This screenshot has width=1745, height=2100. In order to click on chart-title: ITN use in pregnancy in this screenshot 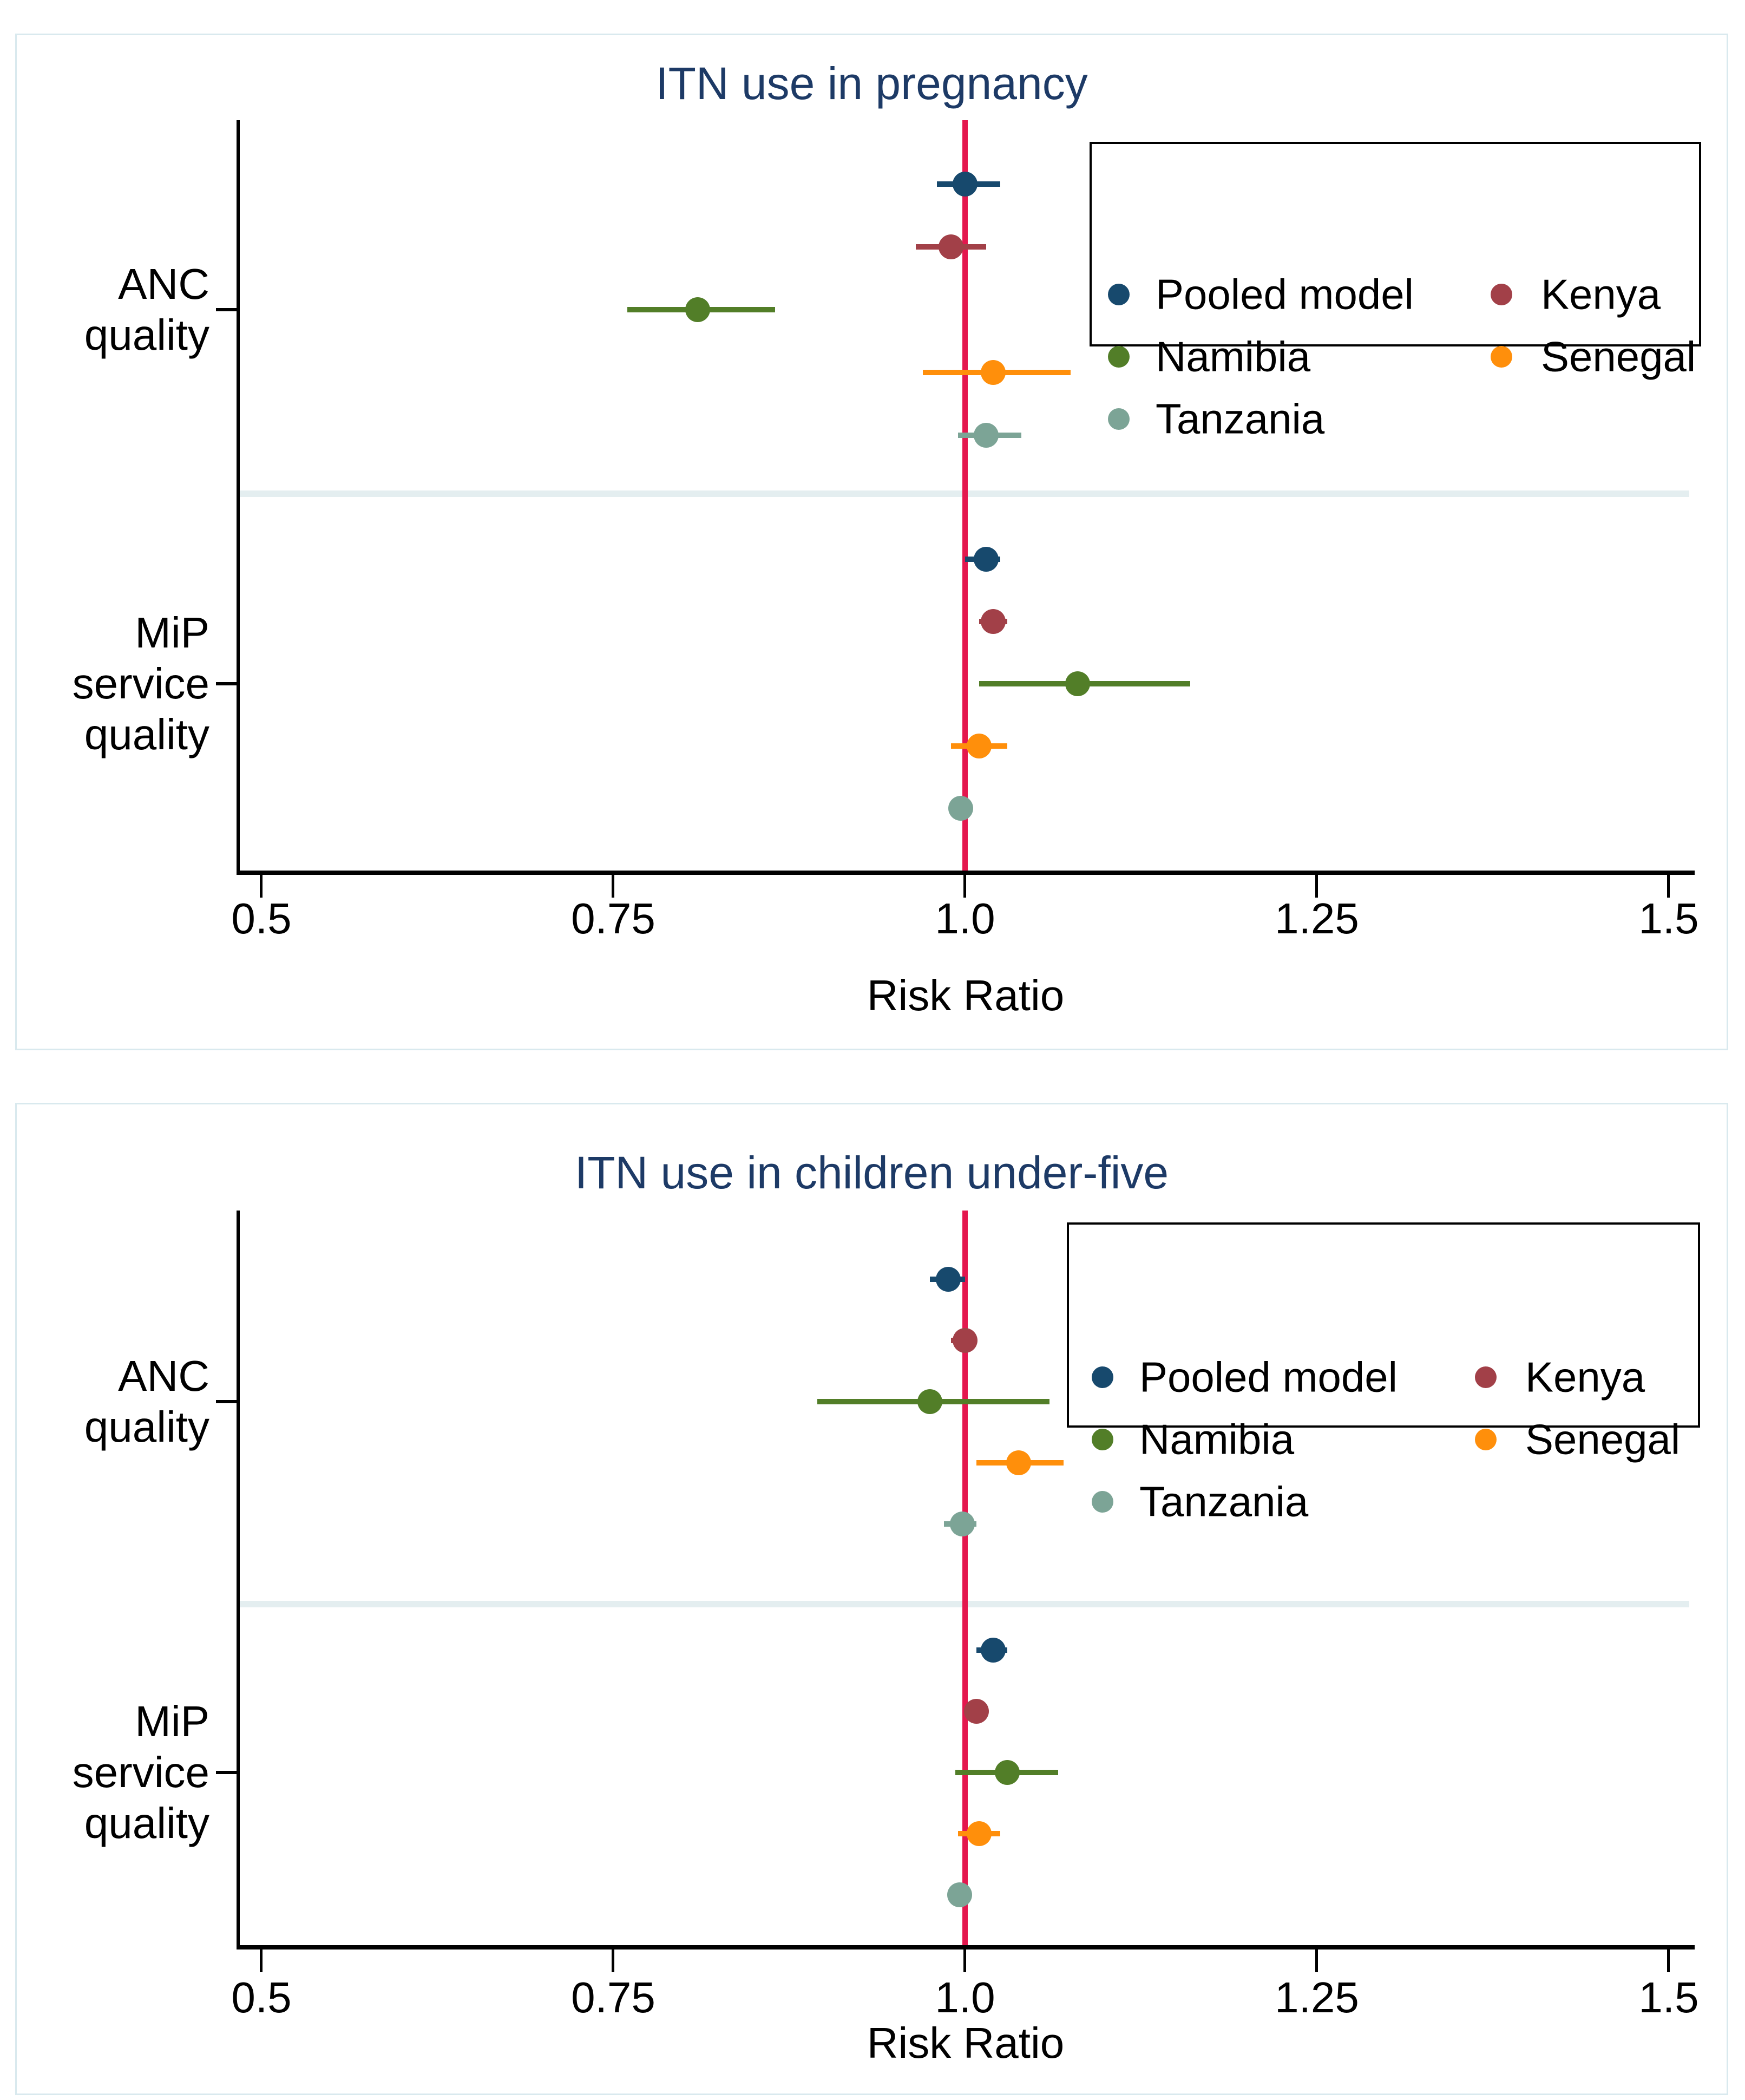, I will do `click(871, 83)`.